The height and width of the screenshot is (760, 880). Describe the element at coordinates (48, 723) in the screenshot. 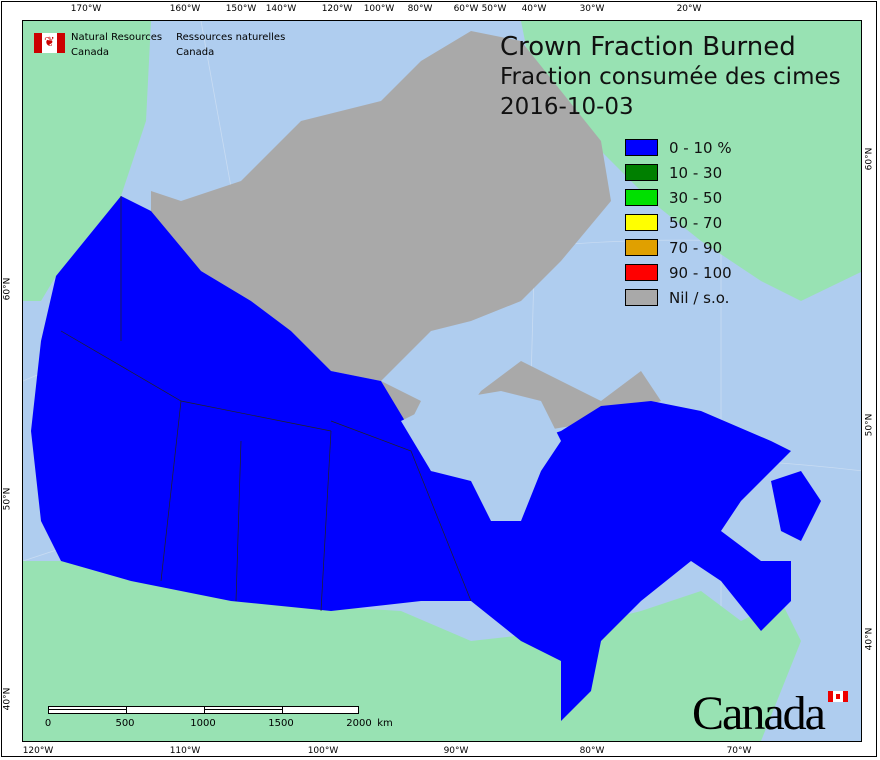

I see `scale-label: 0` at that location.